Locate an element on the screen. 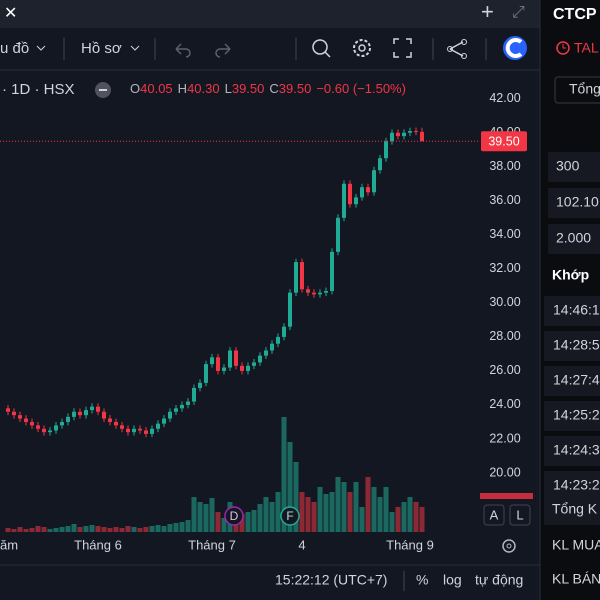  auto-button is located at coordinates (494, 515).